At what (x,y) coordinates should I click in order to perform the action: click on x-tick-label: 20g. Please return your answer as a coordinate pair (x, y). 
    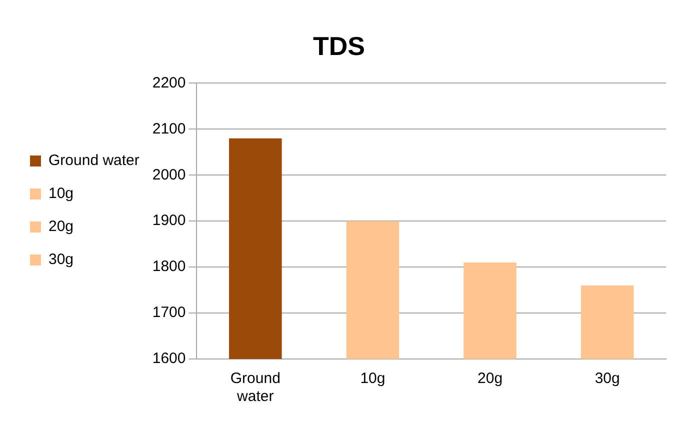
    Looking at the image, I should click on (490, 379).